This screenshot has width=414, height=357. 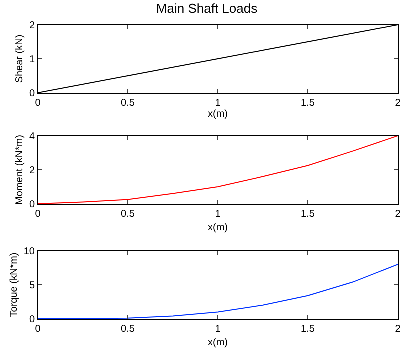 I want to click on line-series, so click(x=218, y=291).